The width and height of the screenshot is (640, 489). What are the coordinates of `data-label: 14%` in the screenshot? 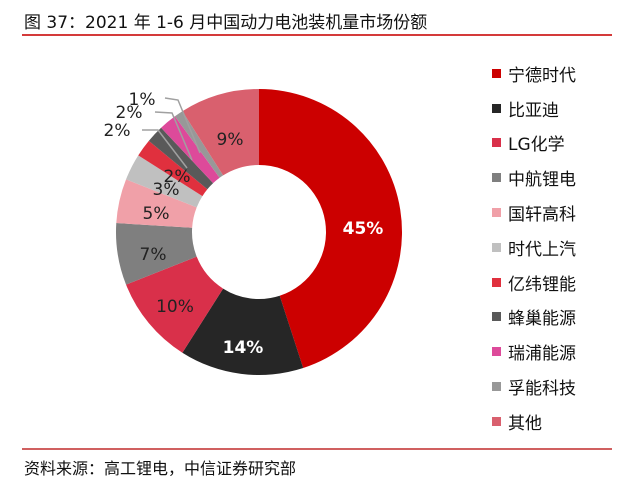 It's located at (243, 348).